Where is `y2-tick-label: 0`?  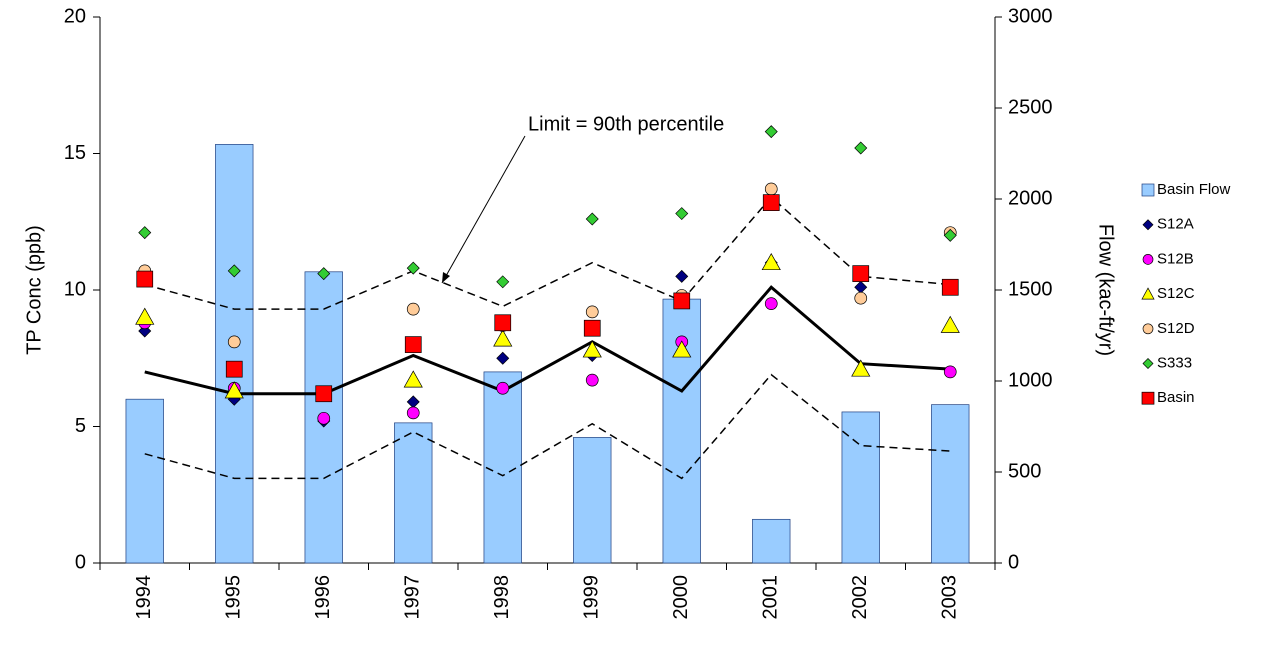
y2-tick-label: 0 is located at coordinates (1013, 562).